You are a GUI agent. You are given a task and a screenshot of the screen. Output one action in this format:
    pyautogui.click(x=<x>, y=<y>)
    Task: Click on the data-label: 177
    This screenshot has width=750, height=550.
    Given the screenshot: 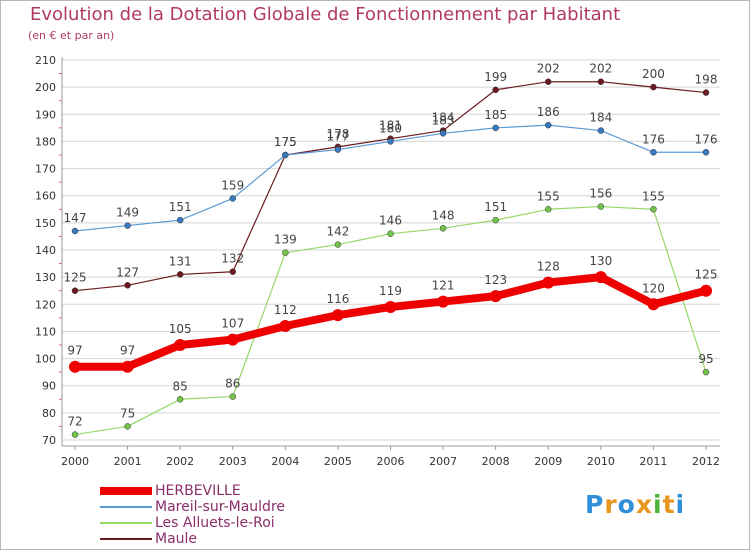 What is the action you would take?
    pyautogui.click(x=337, y=137)
    